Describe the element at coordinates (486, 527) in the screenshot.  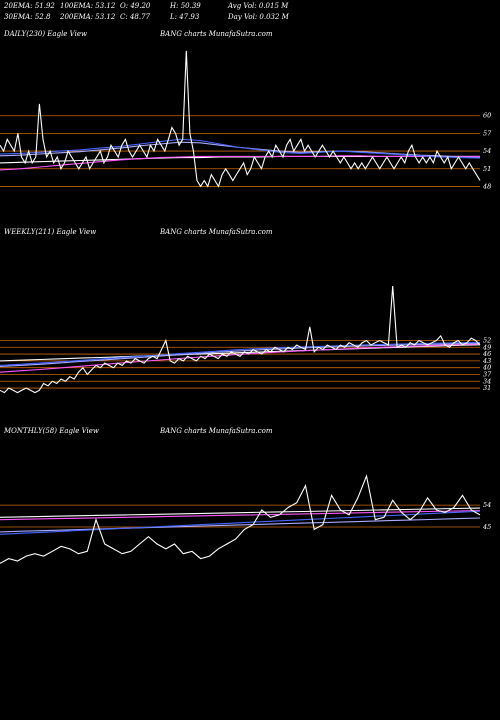
I see `monthly-y-tick-label-1: 45` at that location.